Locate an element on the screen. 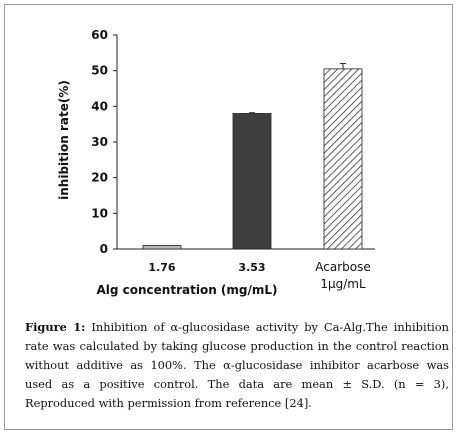 Image resolution: width=459 pixels, height=434 pixels. y-tick-label: 60 is located at coordinates (99, 35).